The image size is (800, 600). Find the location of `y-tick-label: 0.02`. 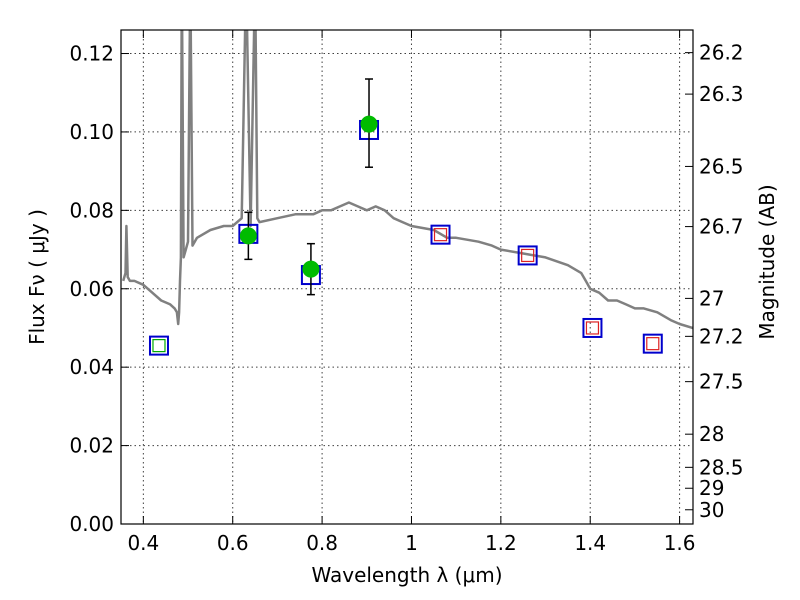

y-tick-label: 0.02 is located at coordinates (91, 446).